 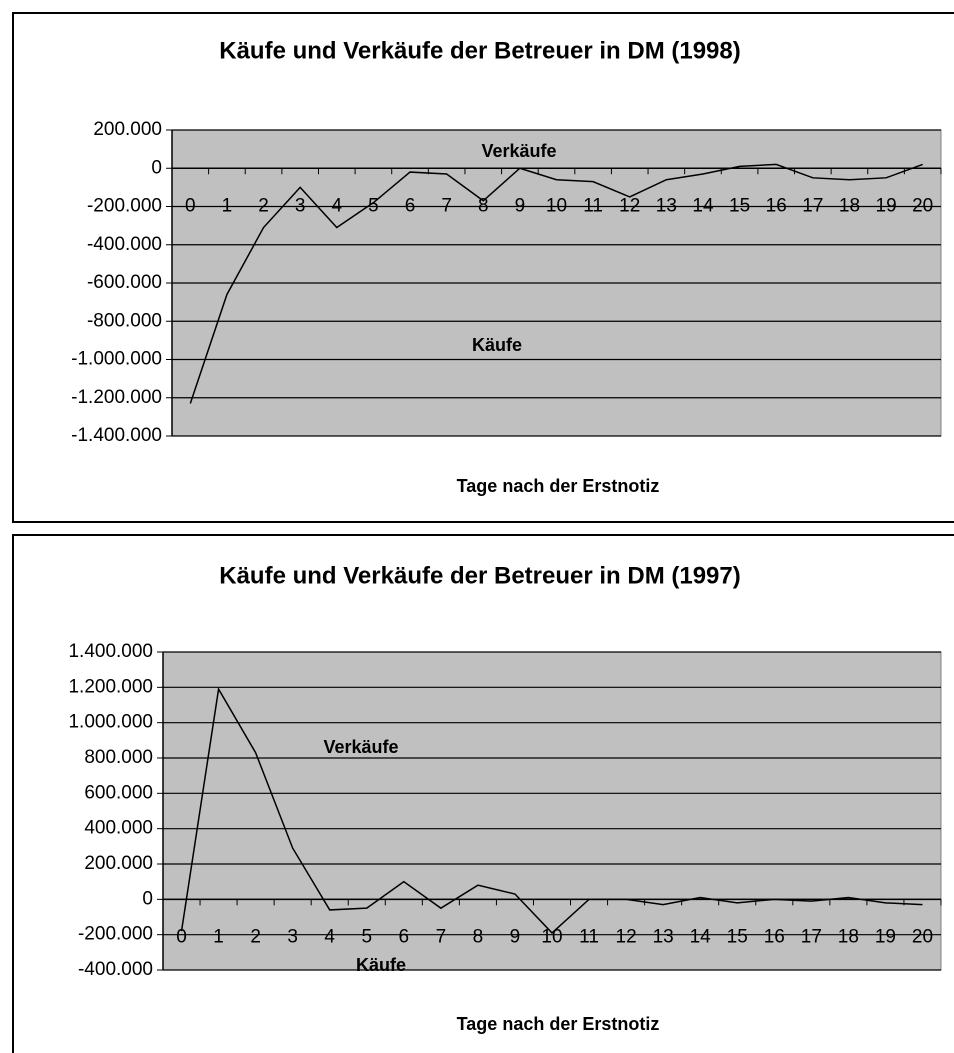 What do you see at coordinates (118, 792) in the screenshot?
I see `y-tick-label: 600.000` at bounding box center [118, 792].